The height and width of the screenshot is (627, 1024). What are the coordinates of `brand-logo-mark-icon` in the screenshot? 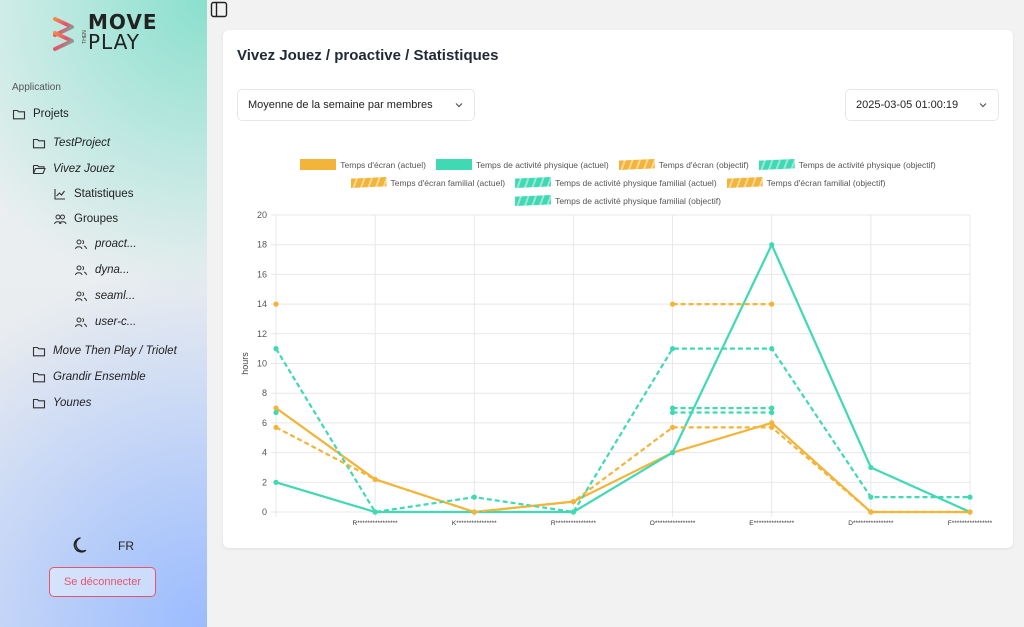 It's located at (63, 34).